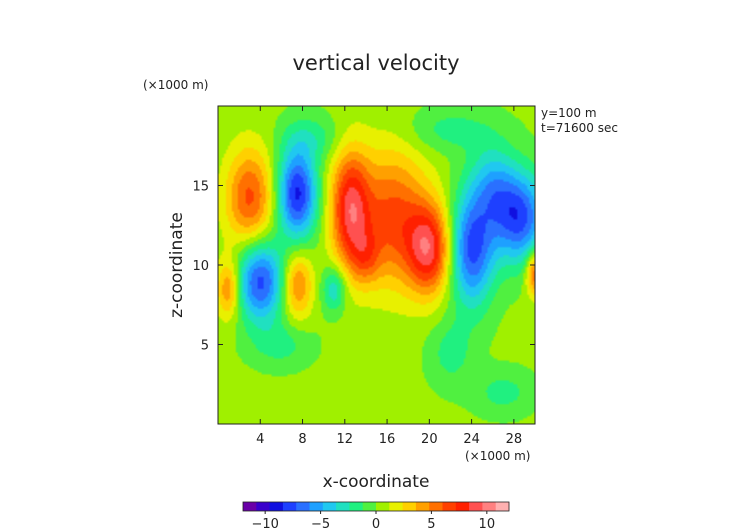 This screenshot has width=752, height=532. Describe the element at coordinates (302, 439) in the screenshot. I see `x-tick-label: 8` at that location.